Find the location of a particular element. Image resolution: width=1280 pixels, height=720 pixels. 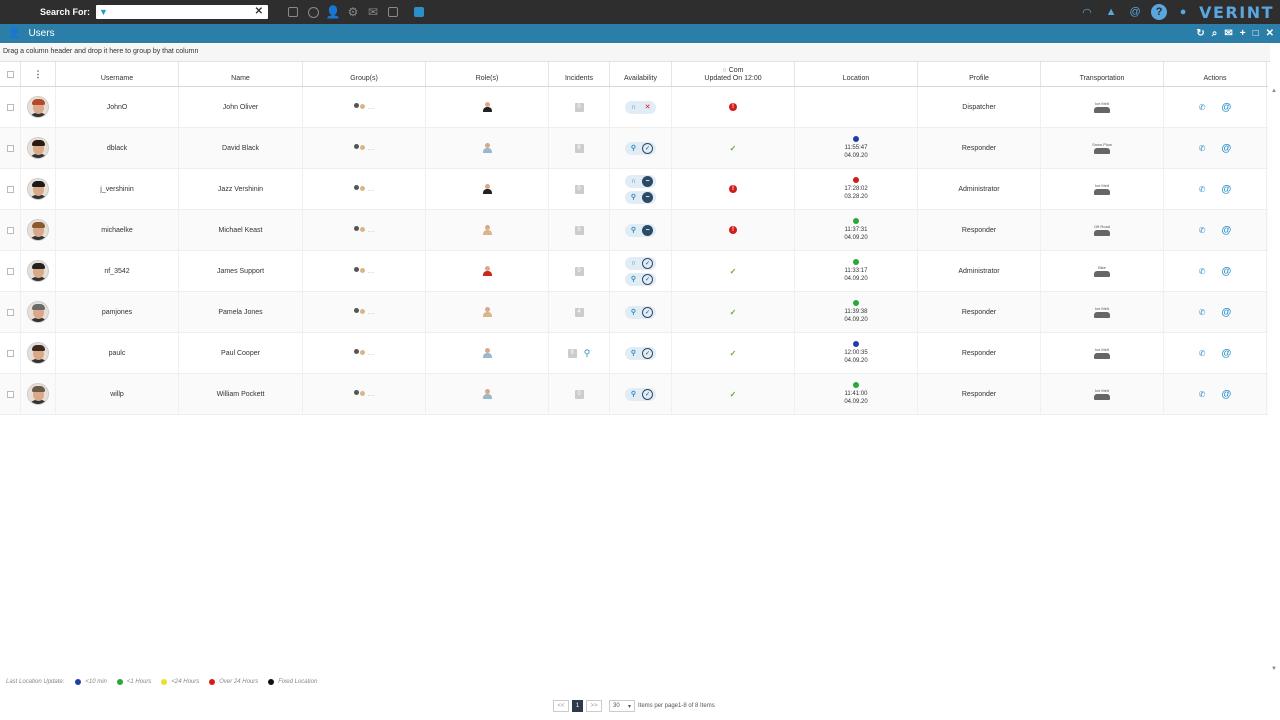

username-cell: nf_3542 is located at coordinates (117, 271).